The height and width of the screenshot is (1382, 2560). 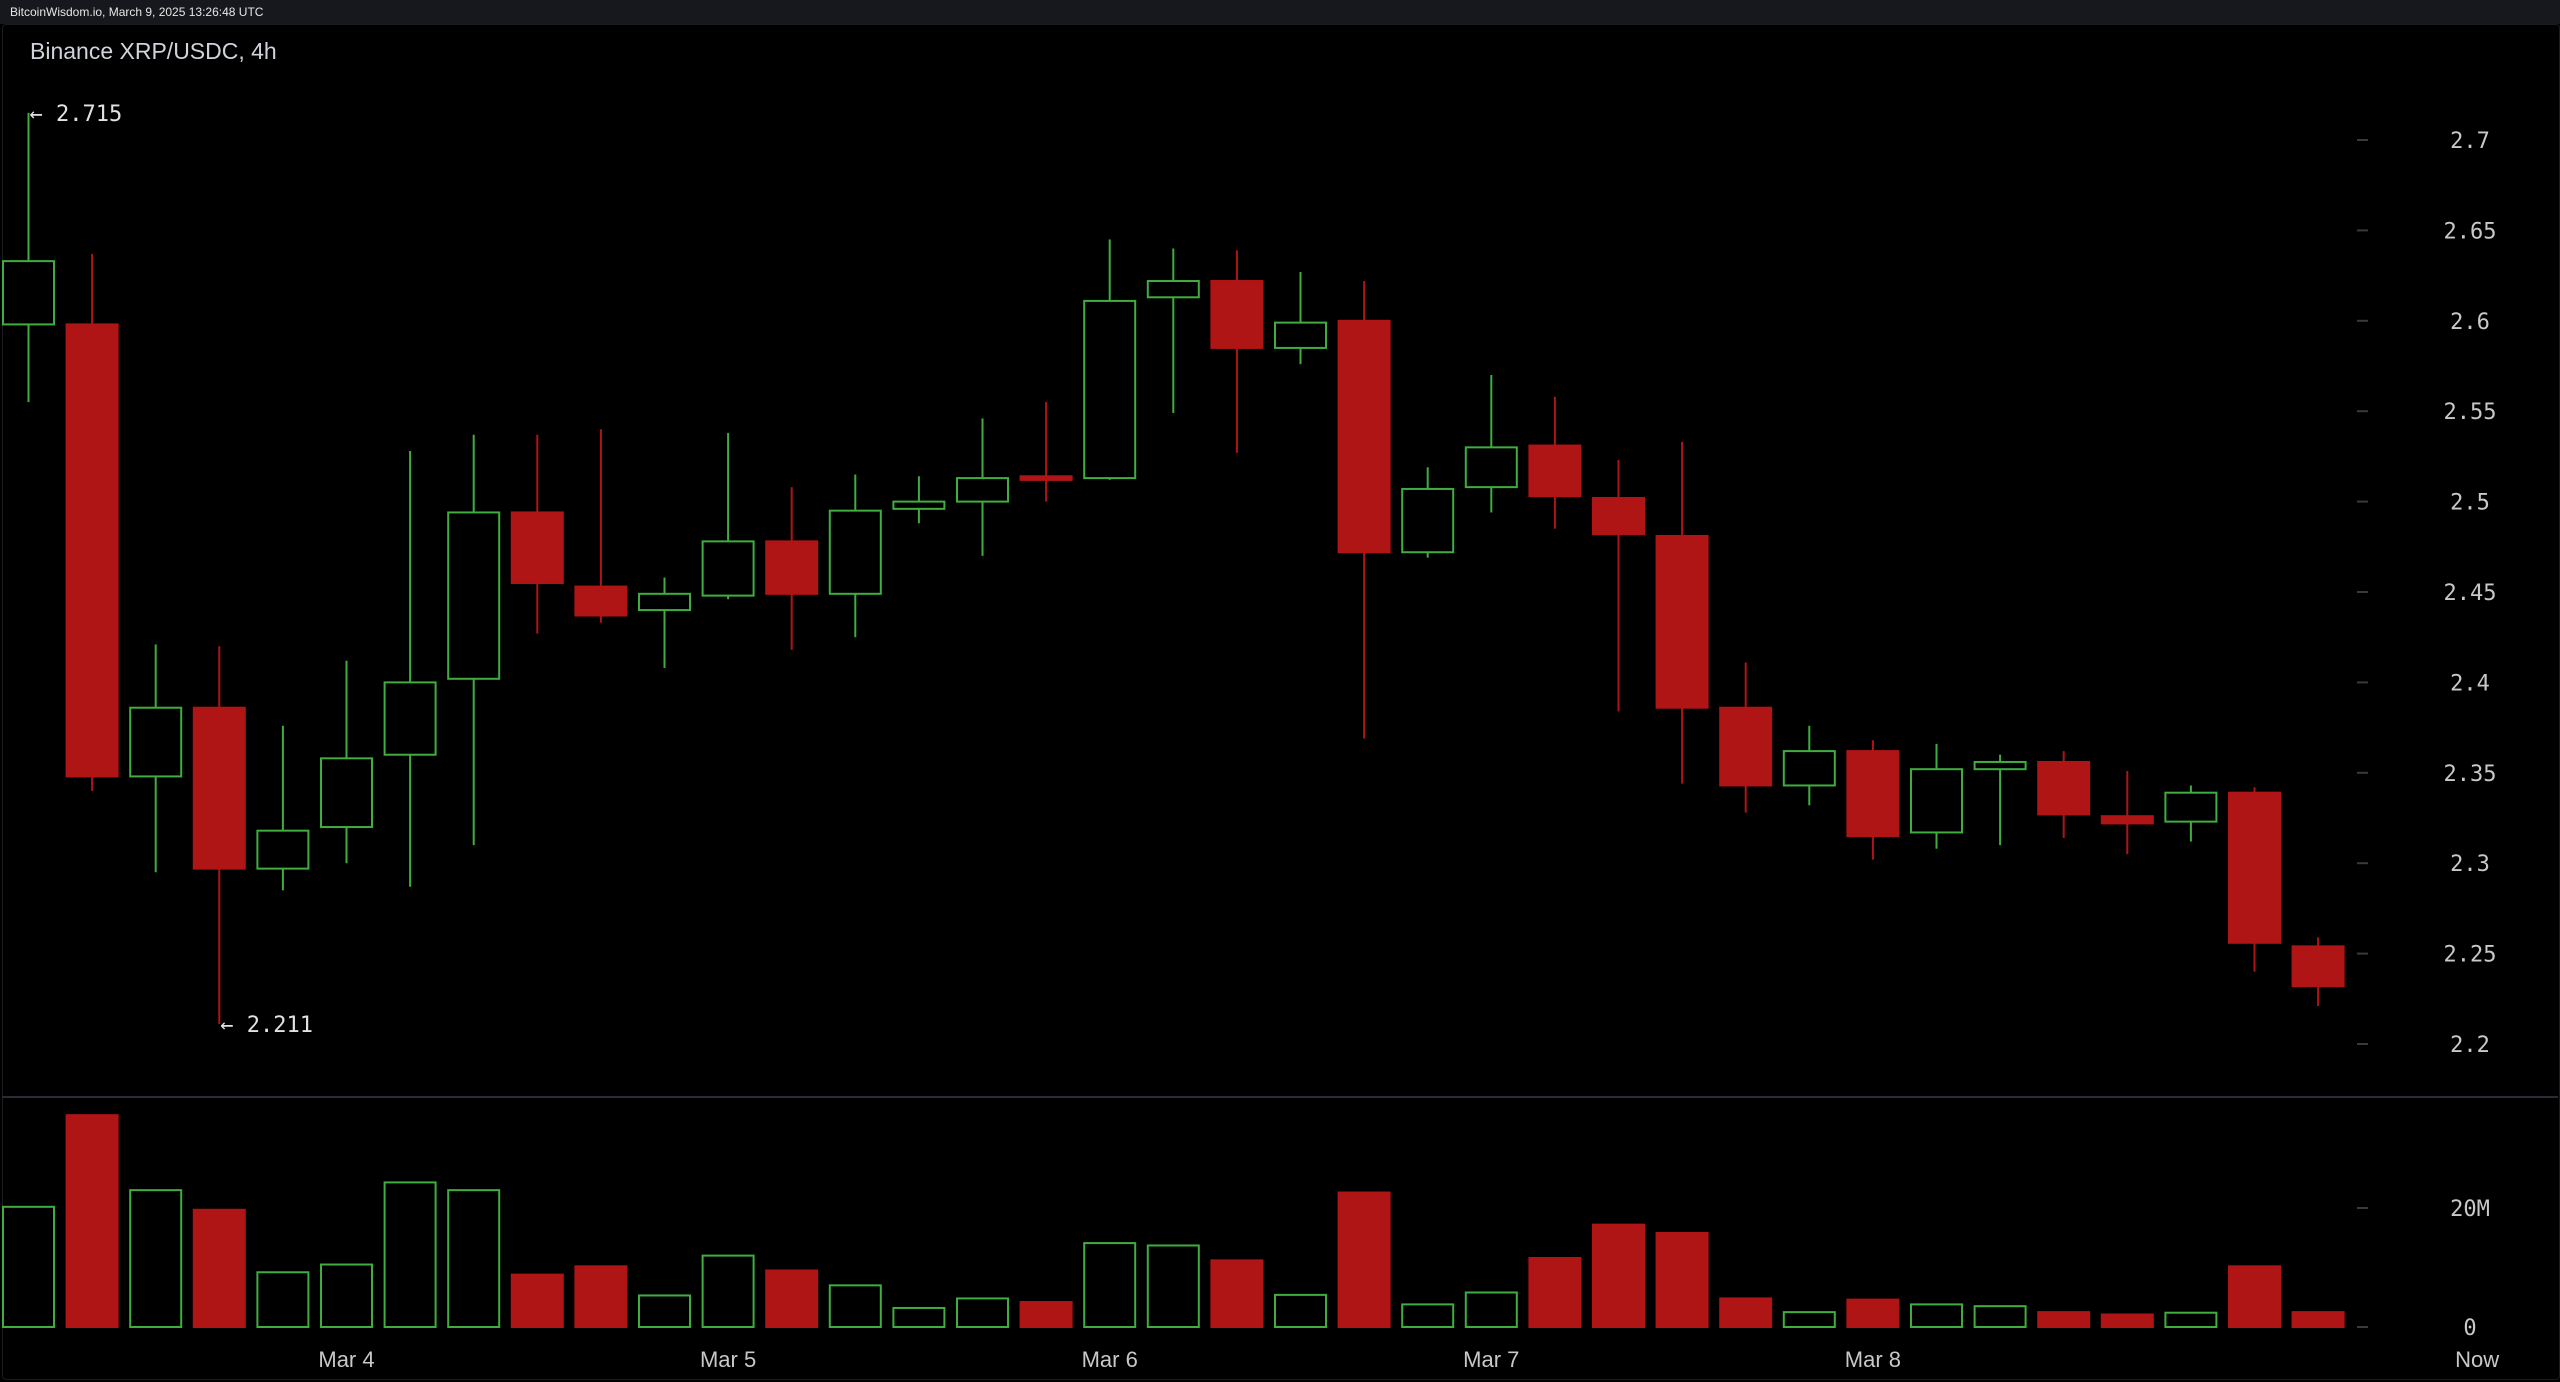 I want to click on x-axis-label: Mar 6, so click(x=1110, y=1359).